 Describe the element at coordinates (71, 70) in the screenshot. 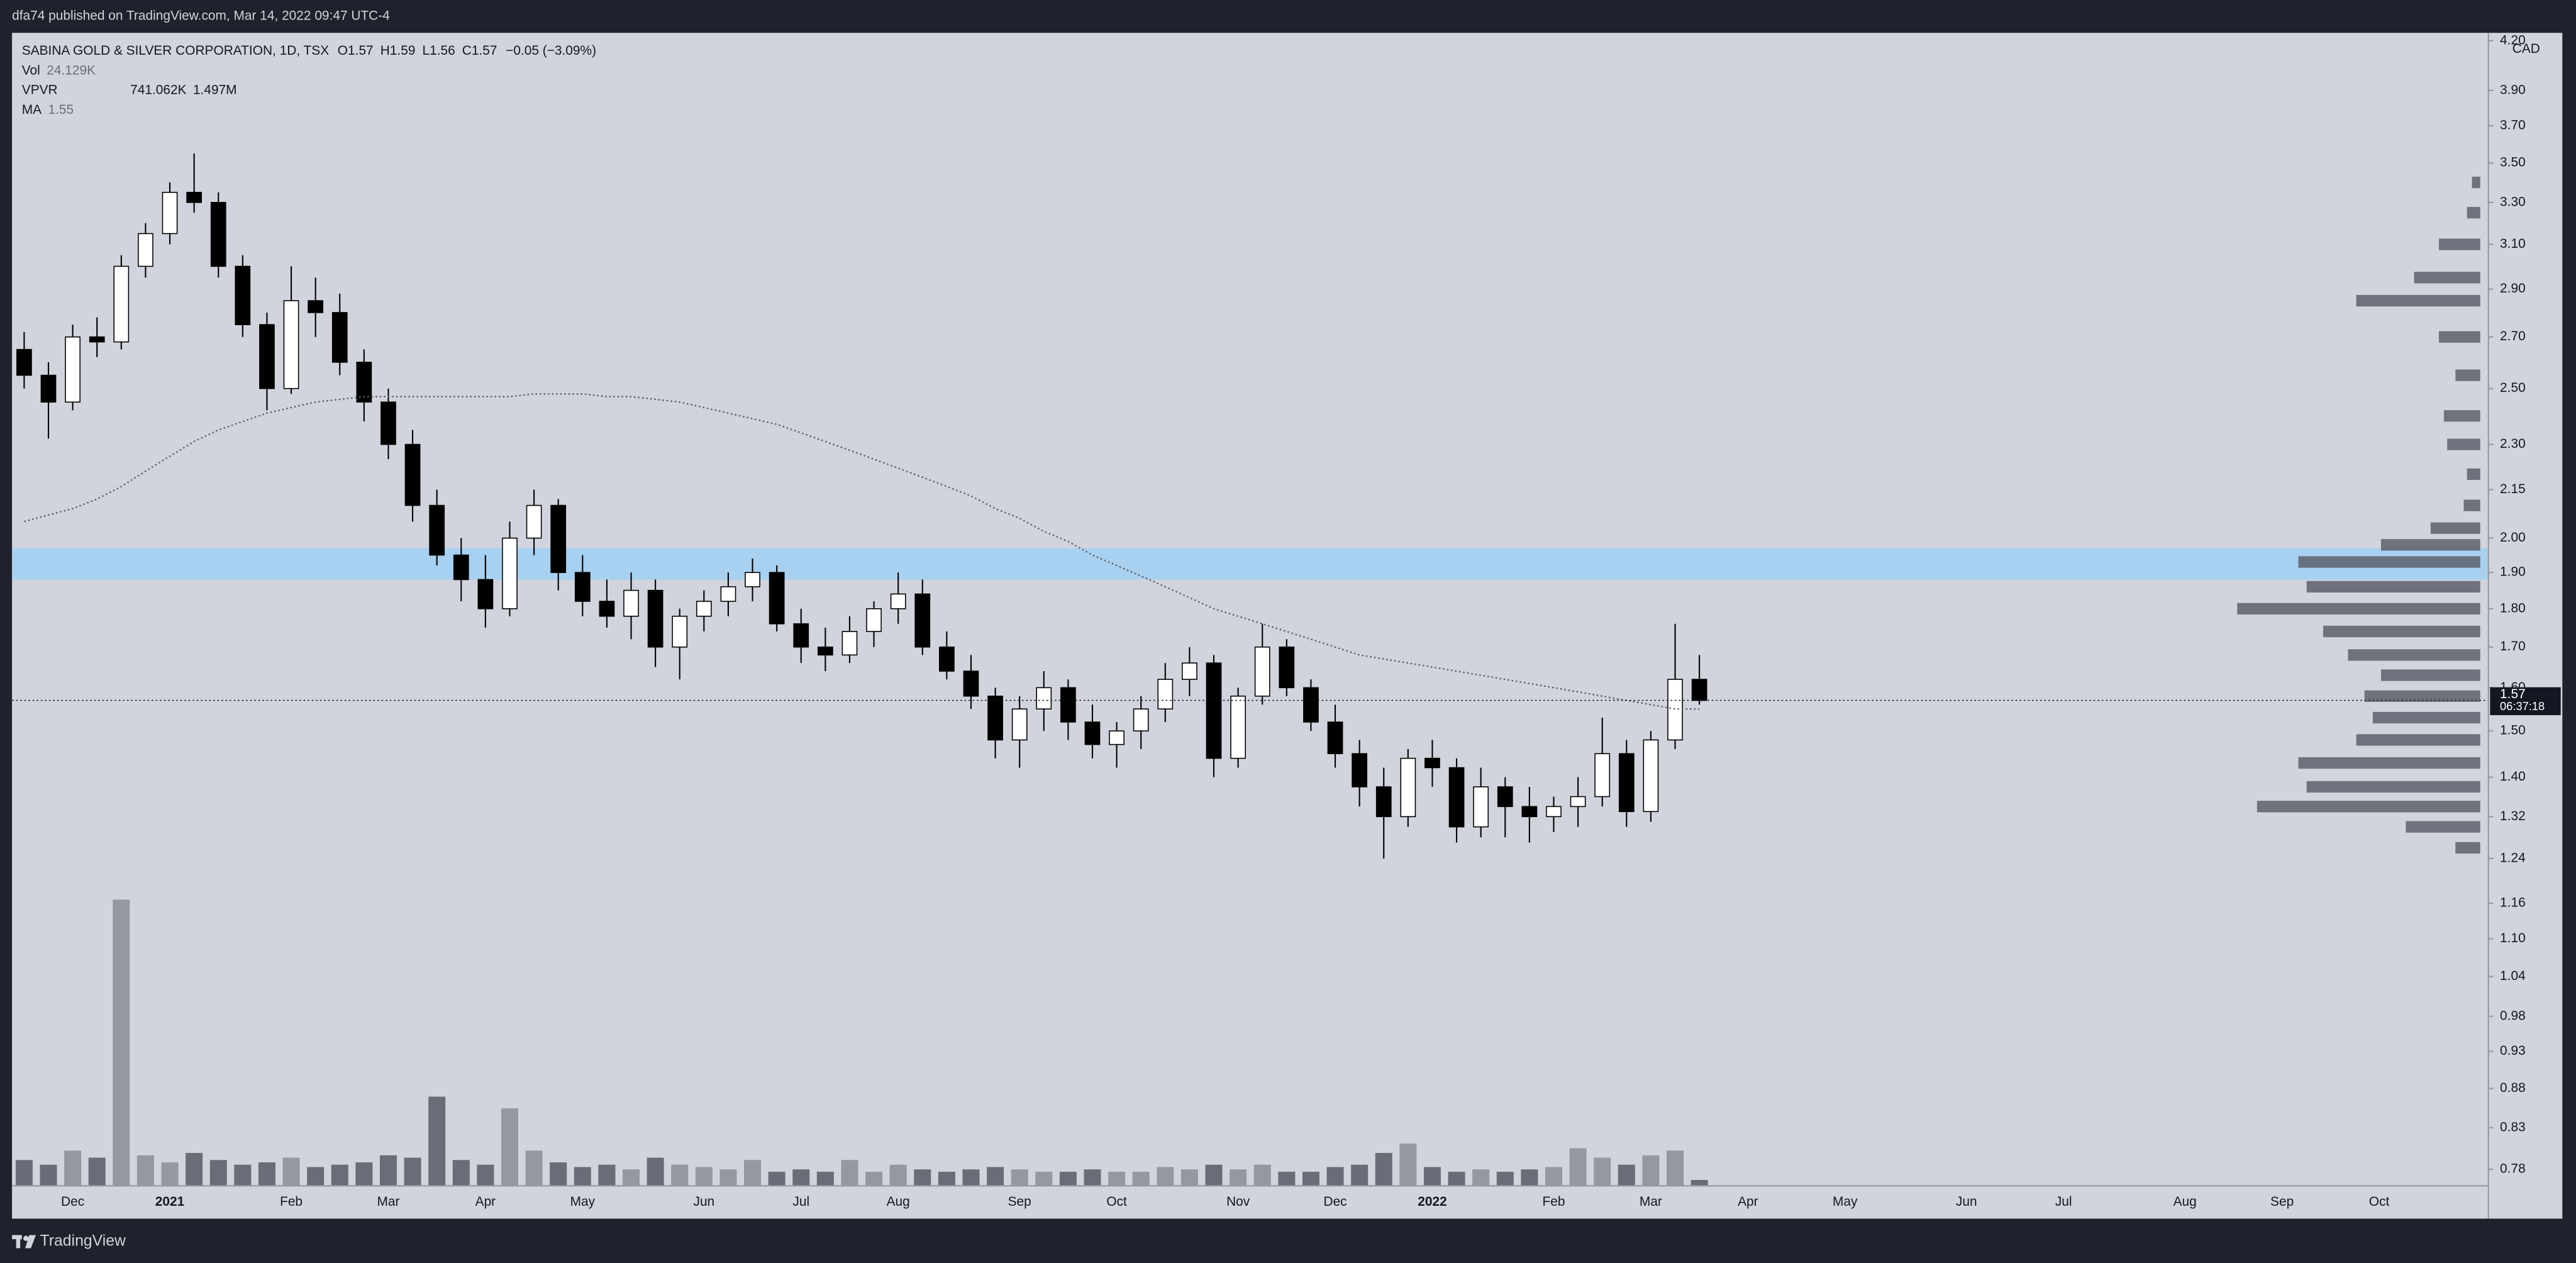

I see `legend-value: 24.129K` at that location.